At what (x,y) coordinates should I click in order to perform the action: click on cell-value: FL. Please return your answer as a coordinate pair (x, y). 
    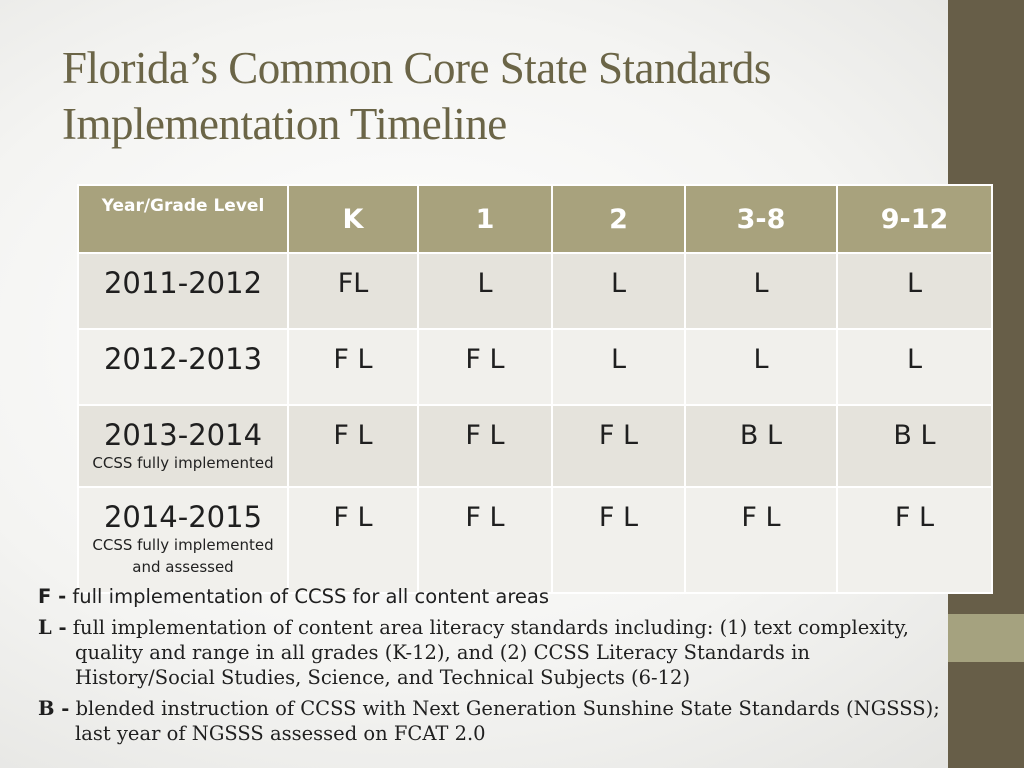
    Looking at the image, I should click on (353, 283).